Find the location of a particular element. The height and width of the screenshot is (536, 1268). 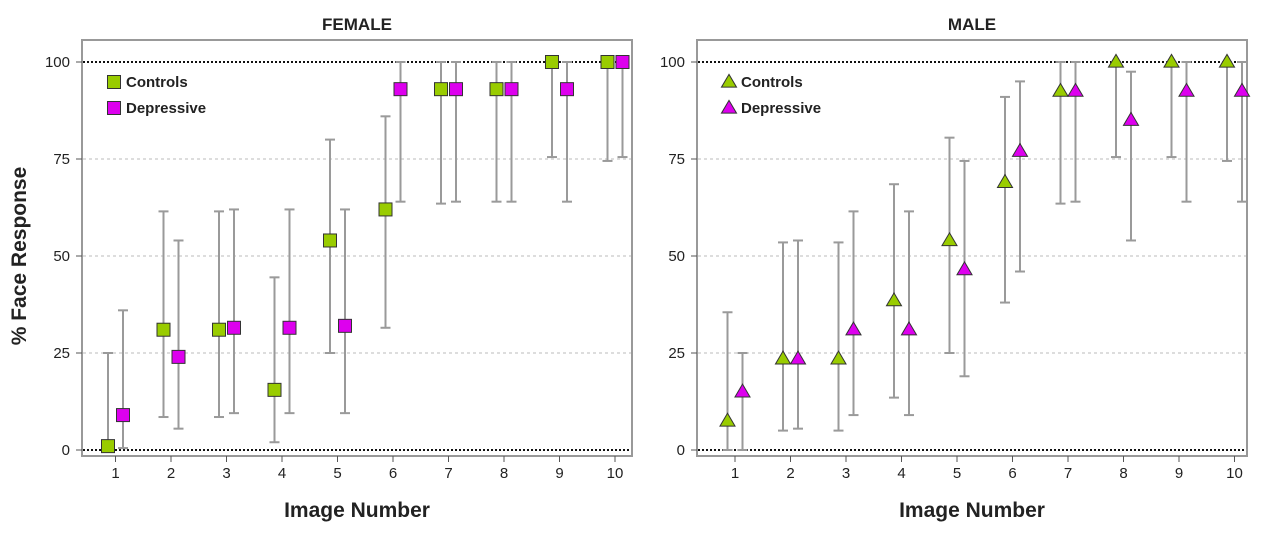

female-x-tick-label-10: 10 is located at coordinates (615, 473).